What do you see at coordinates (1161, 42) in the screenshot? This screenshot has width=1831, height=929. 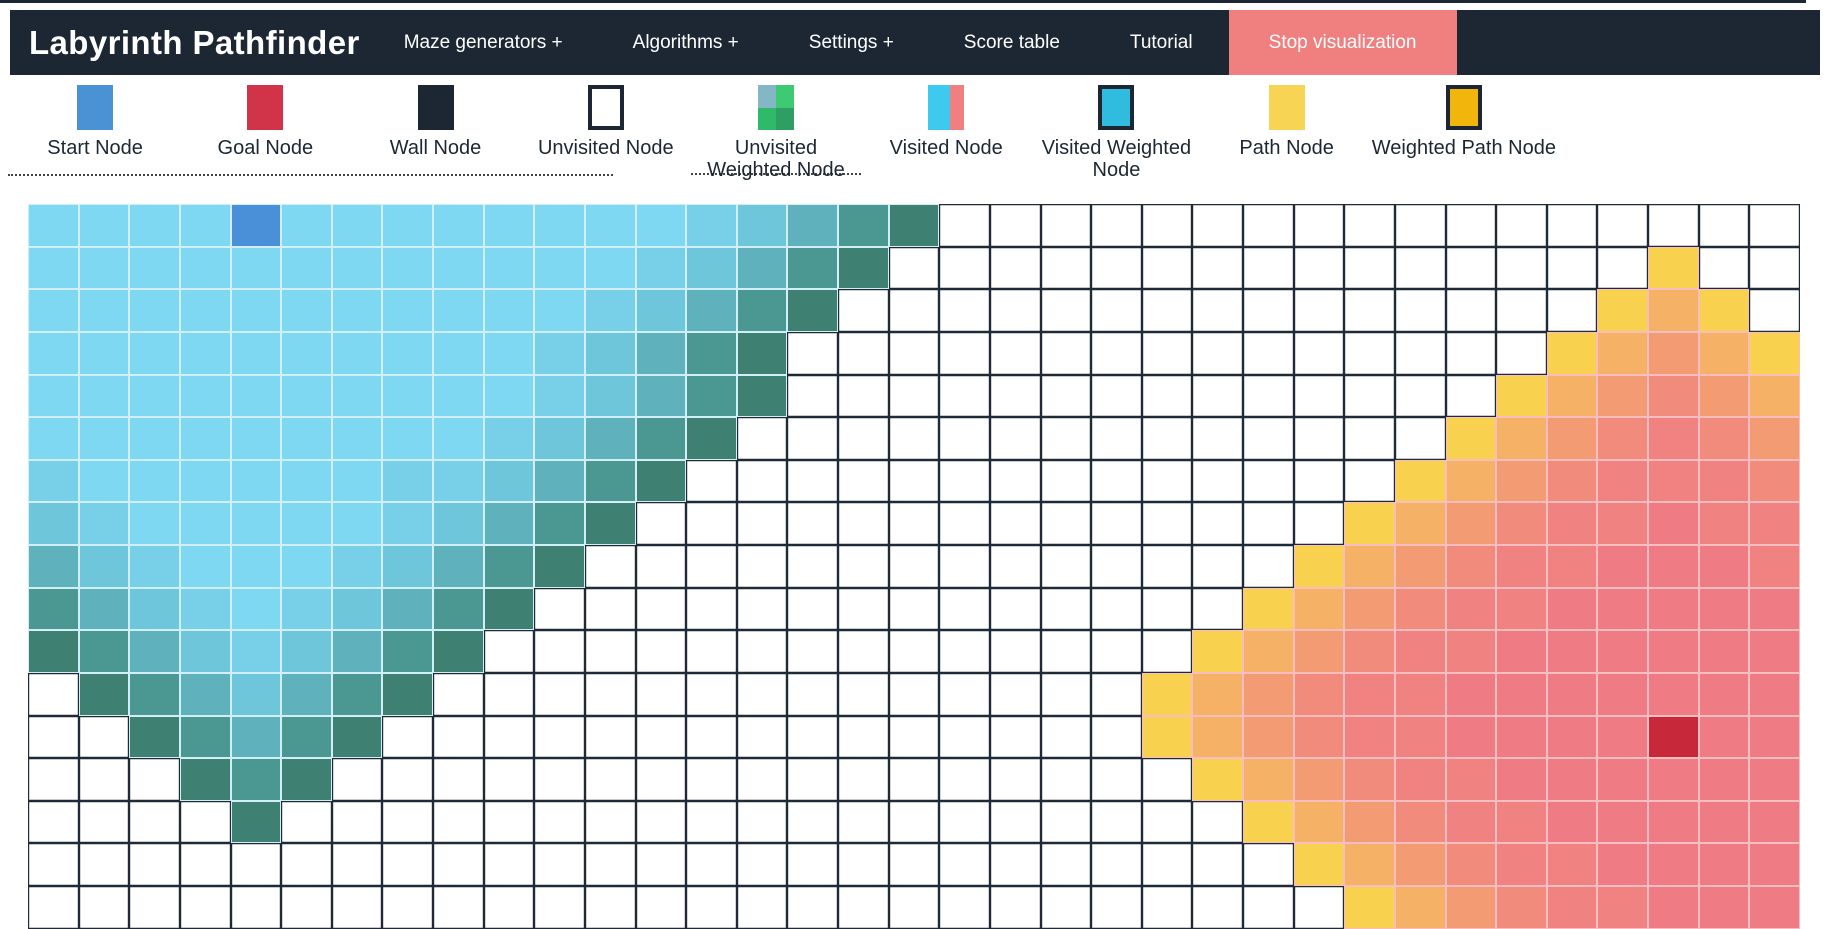 I see `nav-item-tutorial: Tutorial` at bounding box center [1161, 42].